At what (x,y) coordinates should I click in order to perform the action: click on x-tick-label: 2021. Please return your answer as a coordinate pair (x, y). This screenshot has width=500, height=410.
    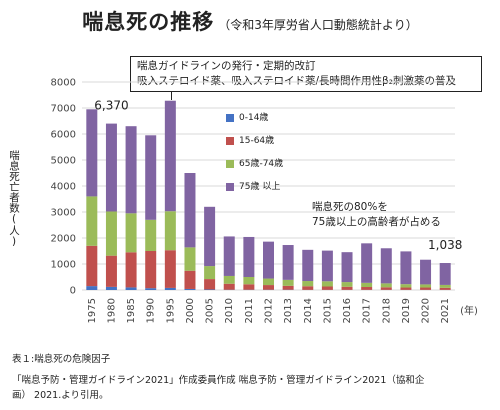
    Looking at the image, I should click on (445, 310).